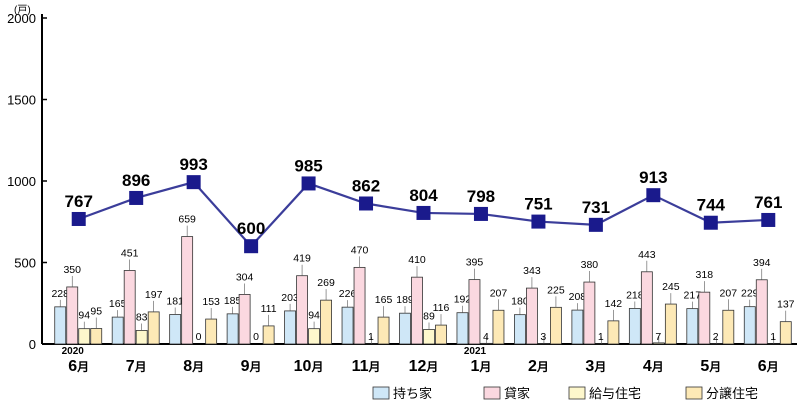 This screenshot has height=408, width=800. Describe the element at coordinates (141, 337) in the screenshot. I see `bar-給与住宅-1` at that location.